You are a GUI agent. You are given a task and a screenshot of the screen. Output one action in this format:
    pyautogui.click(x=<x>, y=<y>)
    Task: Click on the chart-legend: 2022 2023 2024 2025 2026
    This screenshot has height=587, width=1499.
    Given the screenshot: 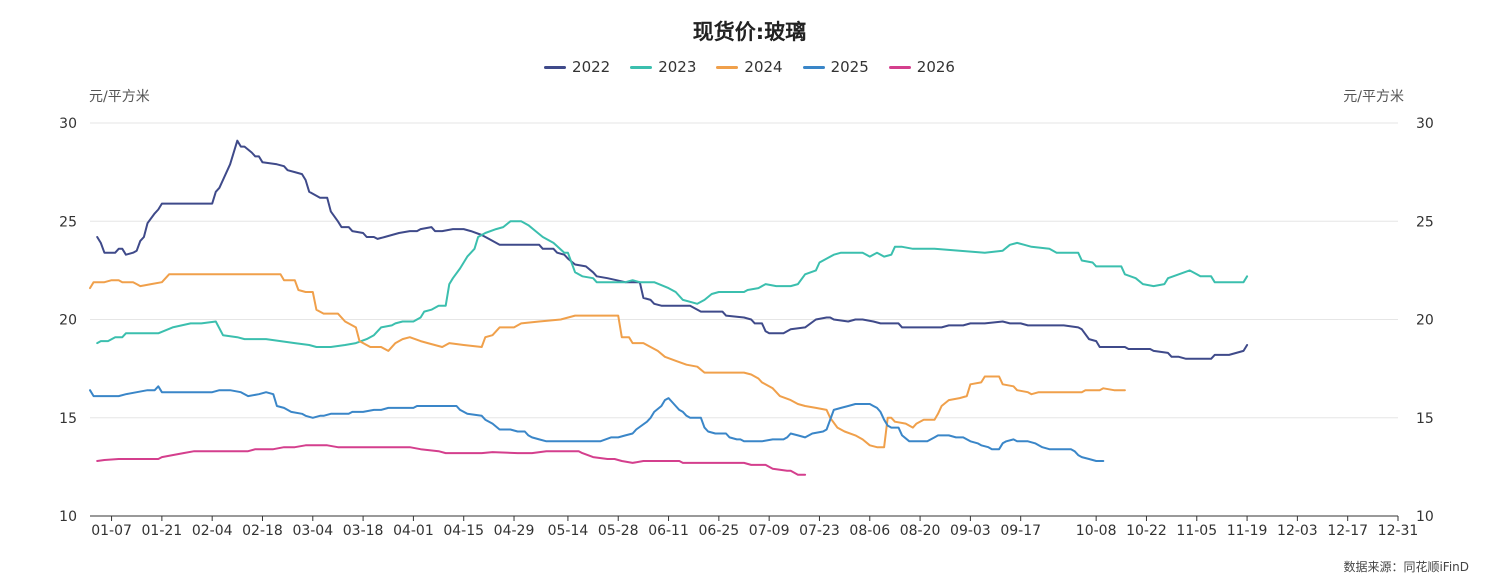 What is the action you would take?
    pyautogui.click(x=749, y=67)
    